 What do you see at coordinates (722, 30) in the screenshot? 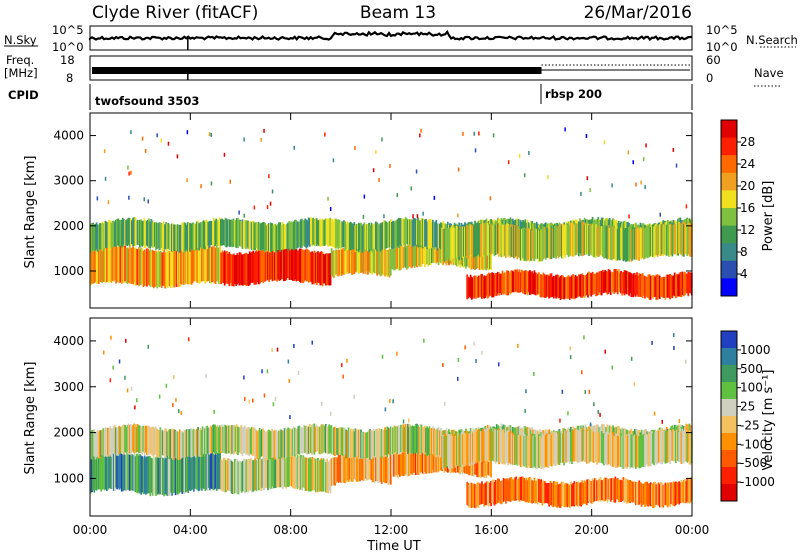
I see `nsearch-tick-top: 10^5` at bounding box center [722, 30].